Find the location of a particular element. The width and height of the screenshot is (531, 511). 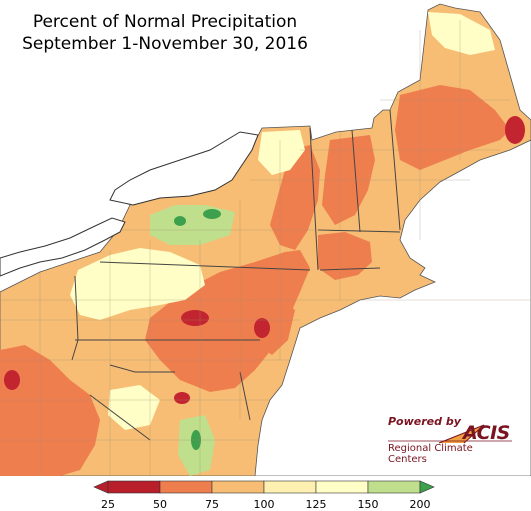

zone-deficit-nj is located at coordinates (272, 325).